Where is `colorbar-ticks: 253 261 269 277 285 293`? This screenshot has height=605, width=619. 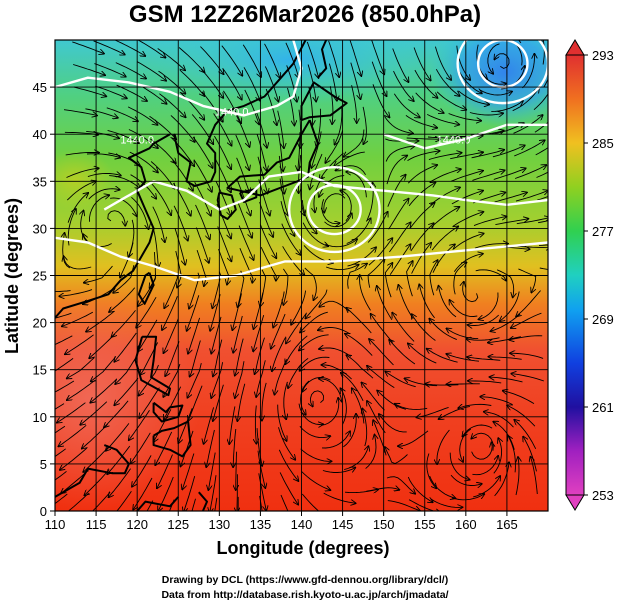
colorbar-ticks: 253 261 269 277 285 293 is located at coordinates (599, 275).